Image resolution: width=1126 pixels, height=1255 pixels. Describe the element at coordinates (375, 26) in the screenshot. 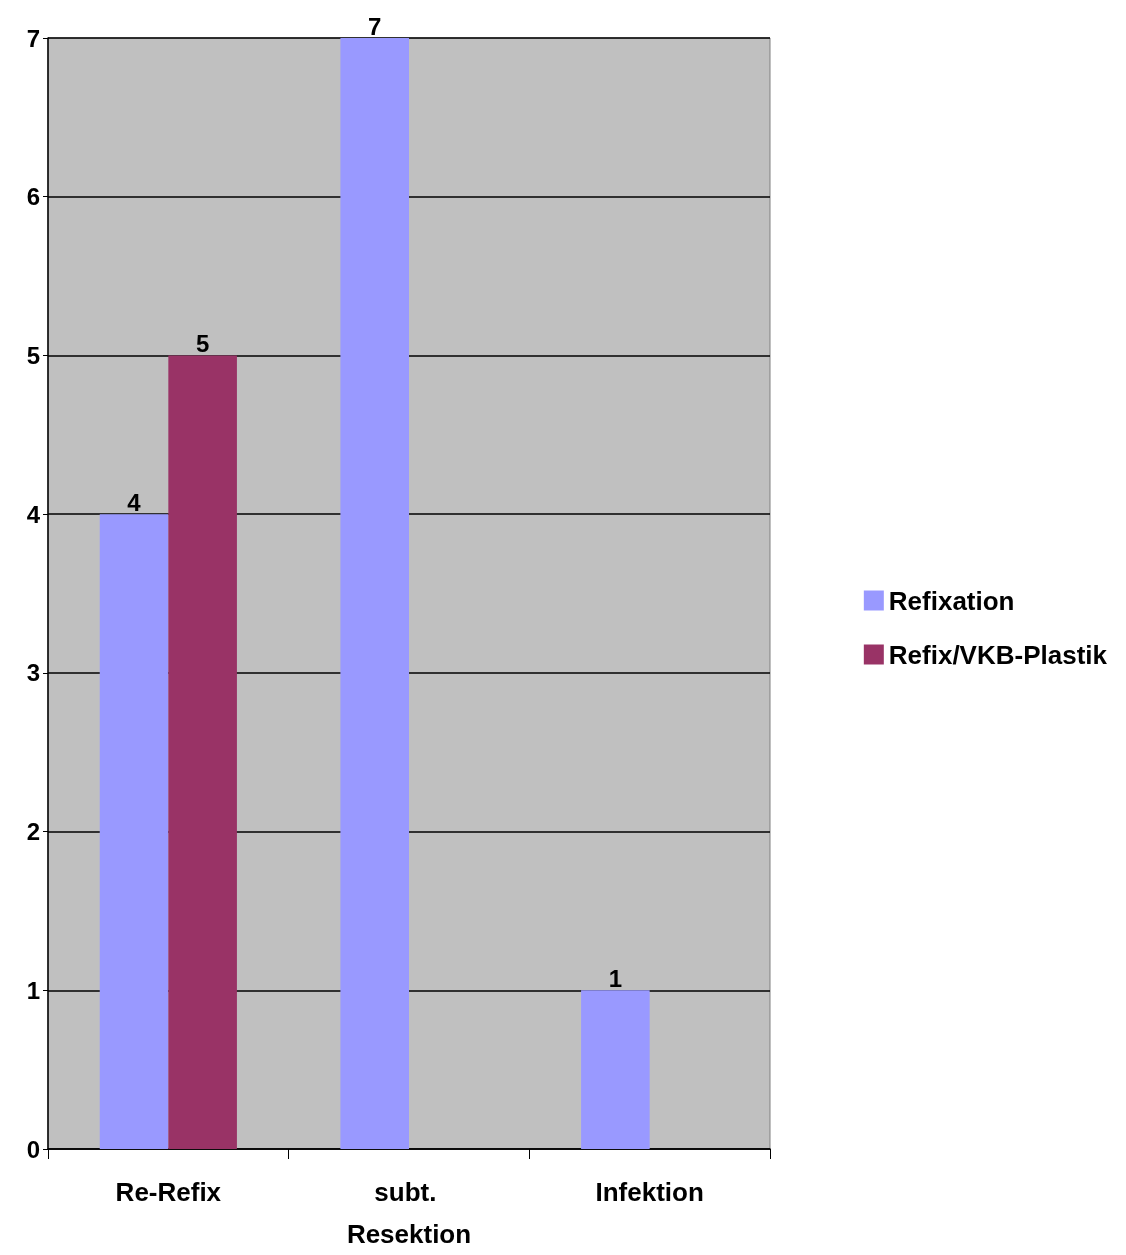

I see `data-label: 7` at that location.